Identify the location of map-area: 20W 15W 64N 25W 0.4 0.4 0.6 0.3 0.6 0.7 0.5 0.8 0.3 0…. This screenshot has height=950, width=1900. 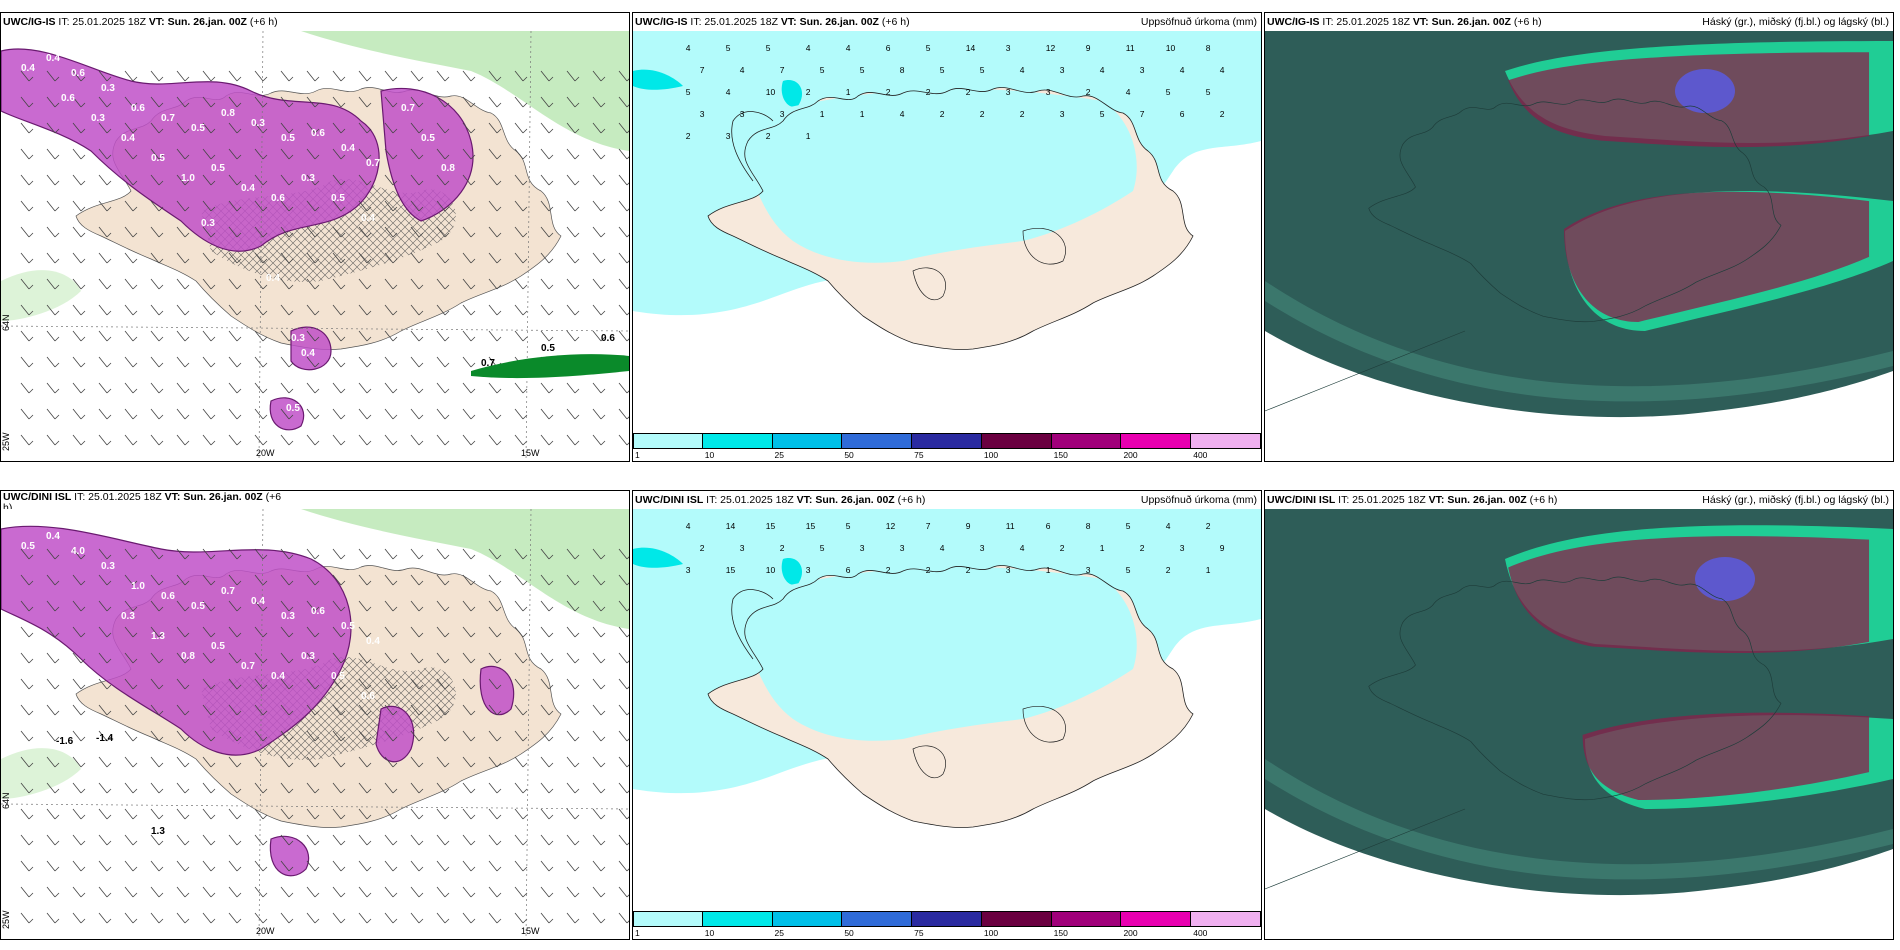
(315, 246).